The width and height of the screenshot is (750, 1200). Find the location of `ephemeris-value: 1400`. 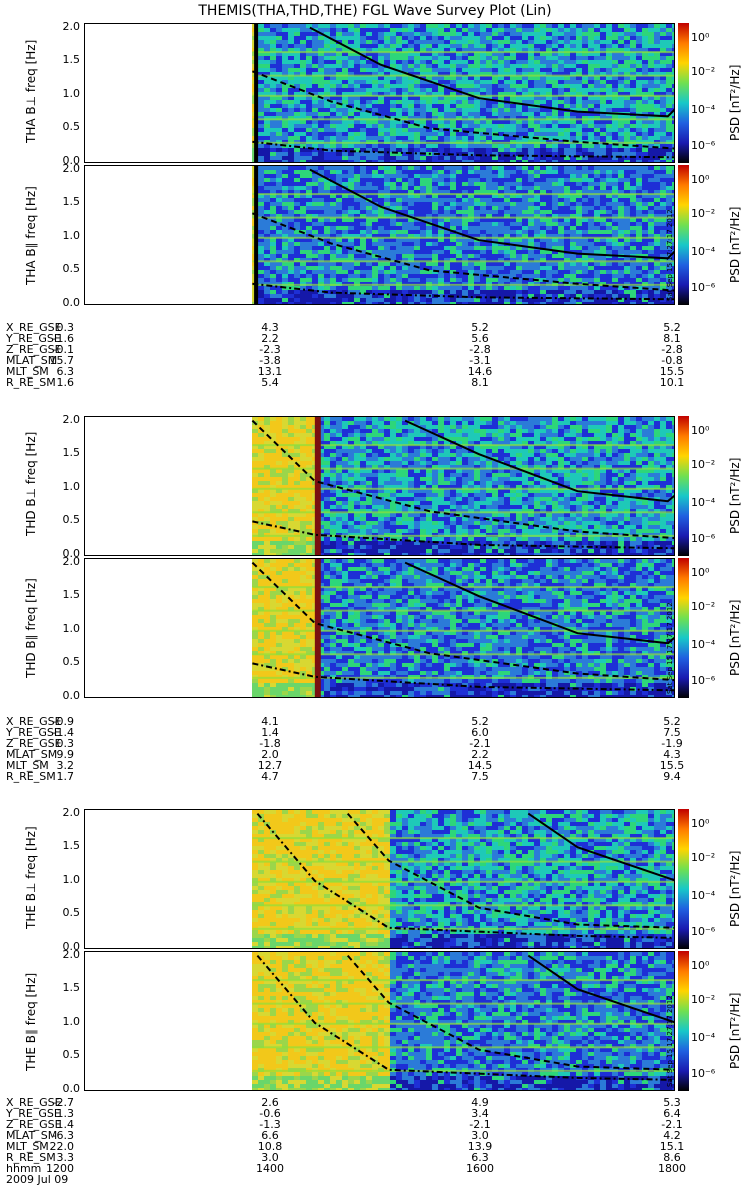

ephemeris-value: 1400 is located at coordinates (270, 1168).